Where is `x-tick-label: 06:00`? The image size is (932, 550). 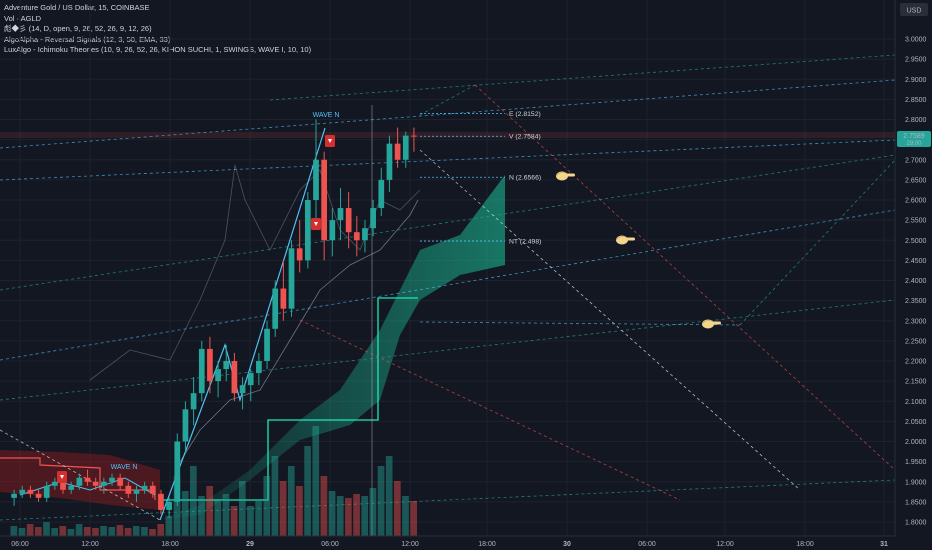 x-tick-label: 06:00 is located at coordinates (647, 544).